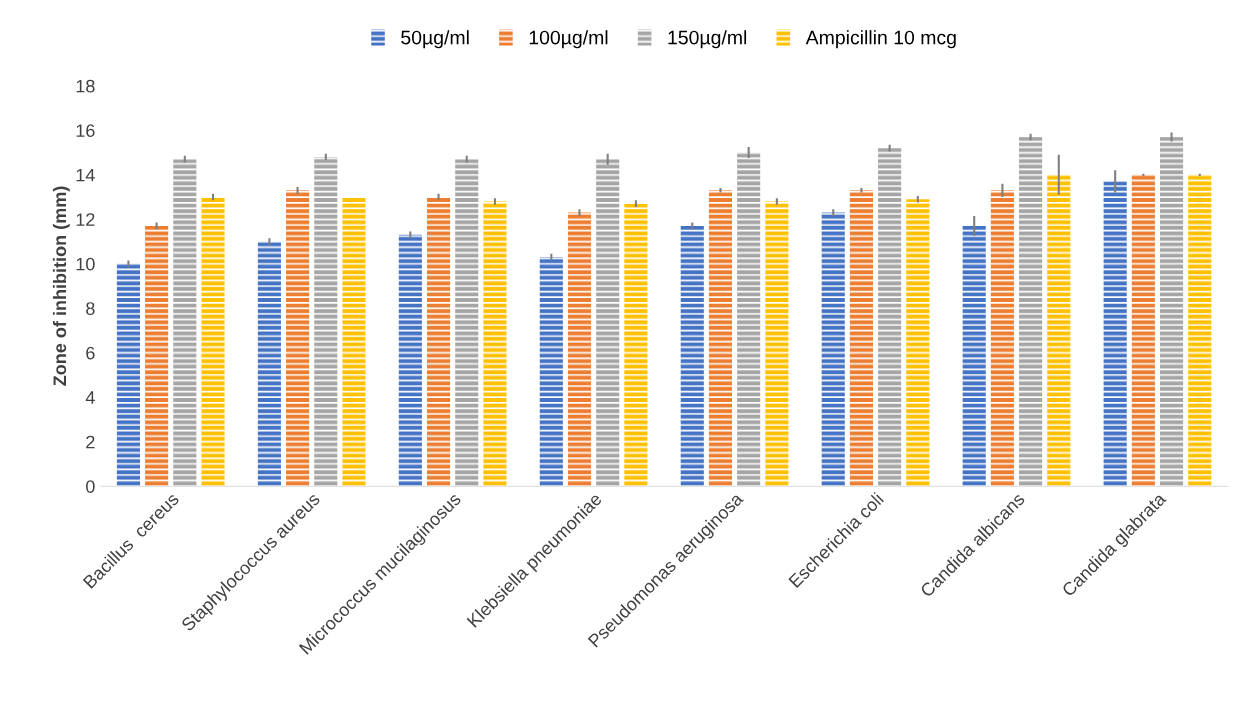 This screenshot has width=1253, height=715. Describe the element at coordinates (90, 442) in the screenshot. I see `y-tick-label: 2` at that location.